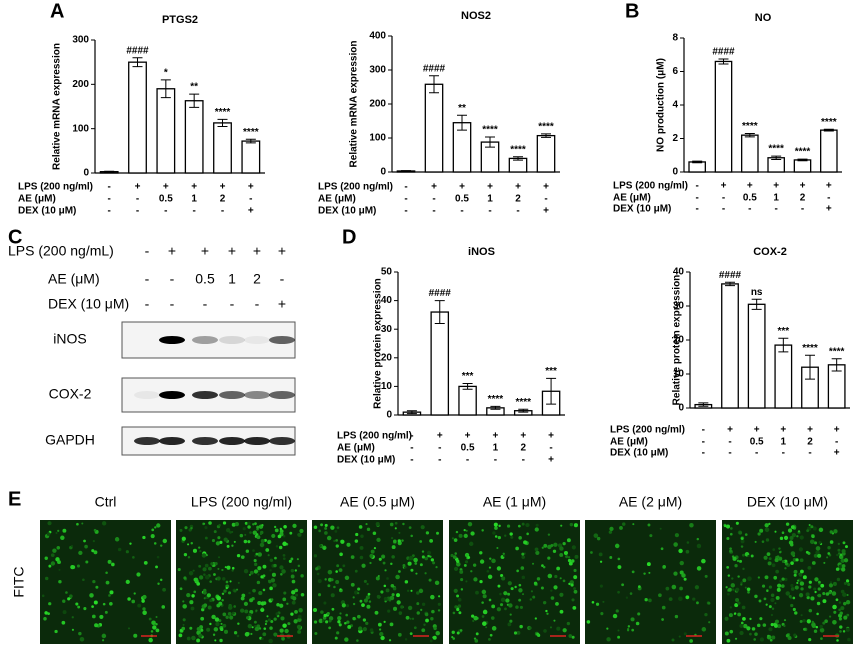  What do you see at coordinates (205, 251) in the screenshot?
I see `blot-treatment-level: +` at bounding box center [205, 251].